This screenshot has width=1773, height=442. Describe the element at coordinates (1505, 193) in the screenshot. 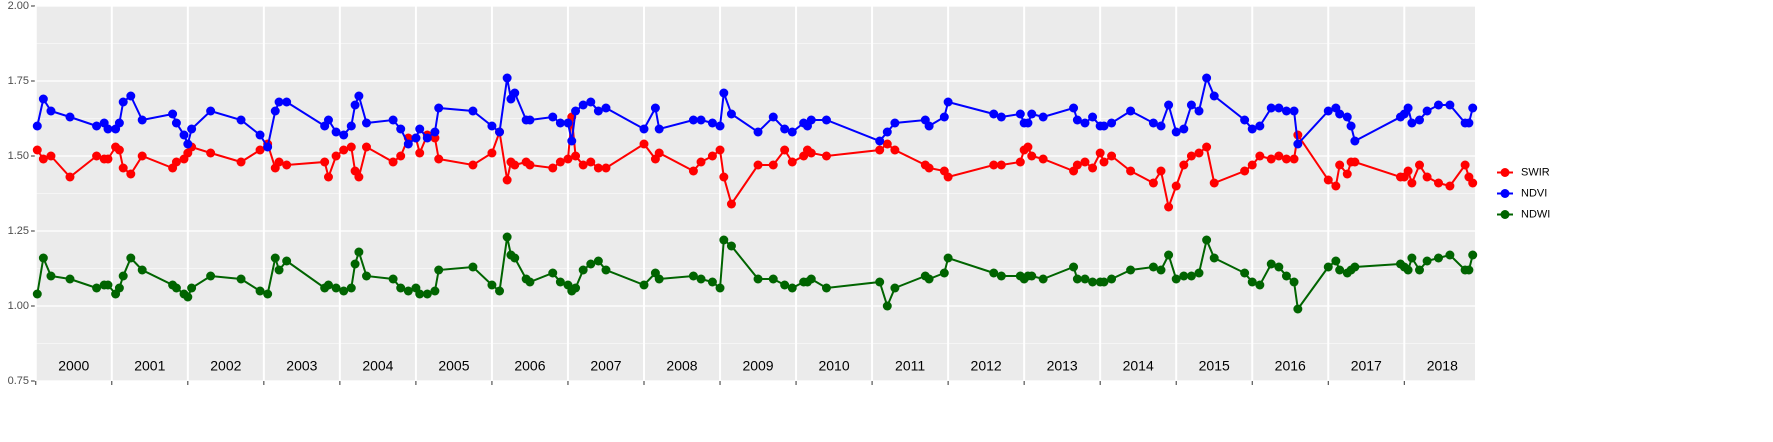

I see `legend-marker` at that location.